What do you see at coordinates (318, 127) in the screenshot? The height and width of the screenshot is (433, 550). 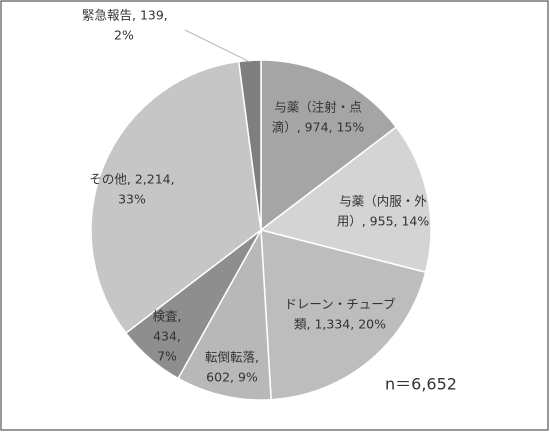 I see `data-label: 滴）, 974, 15%` at bounding box center [318, 127].